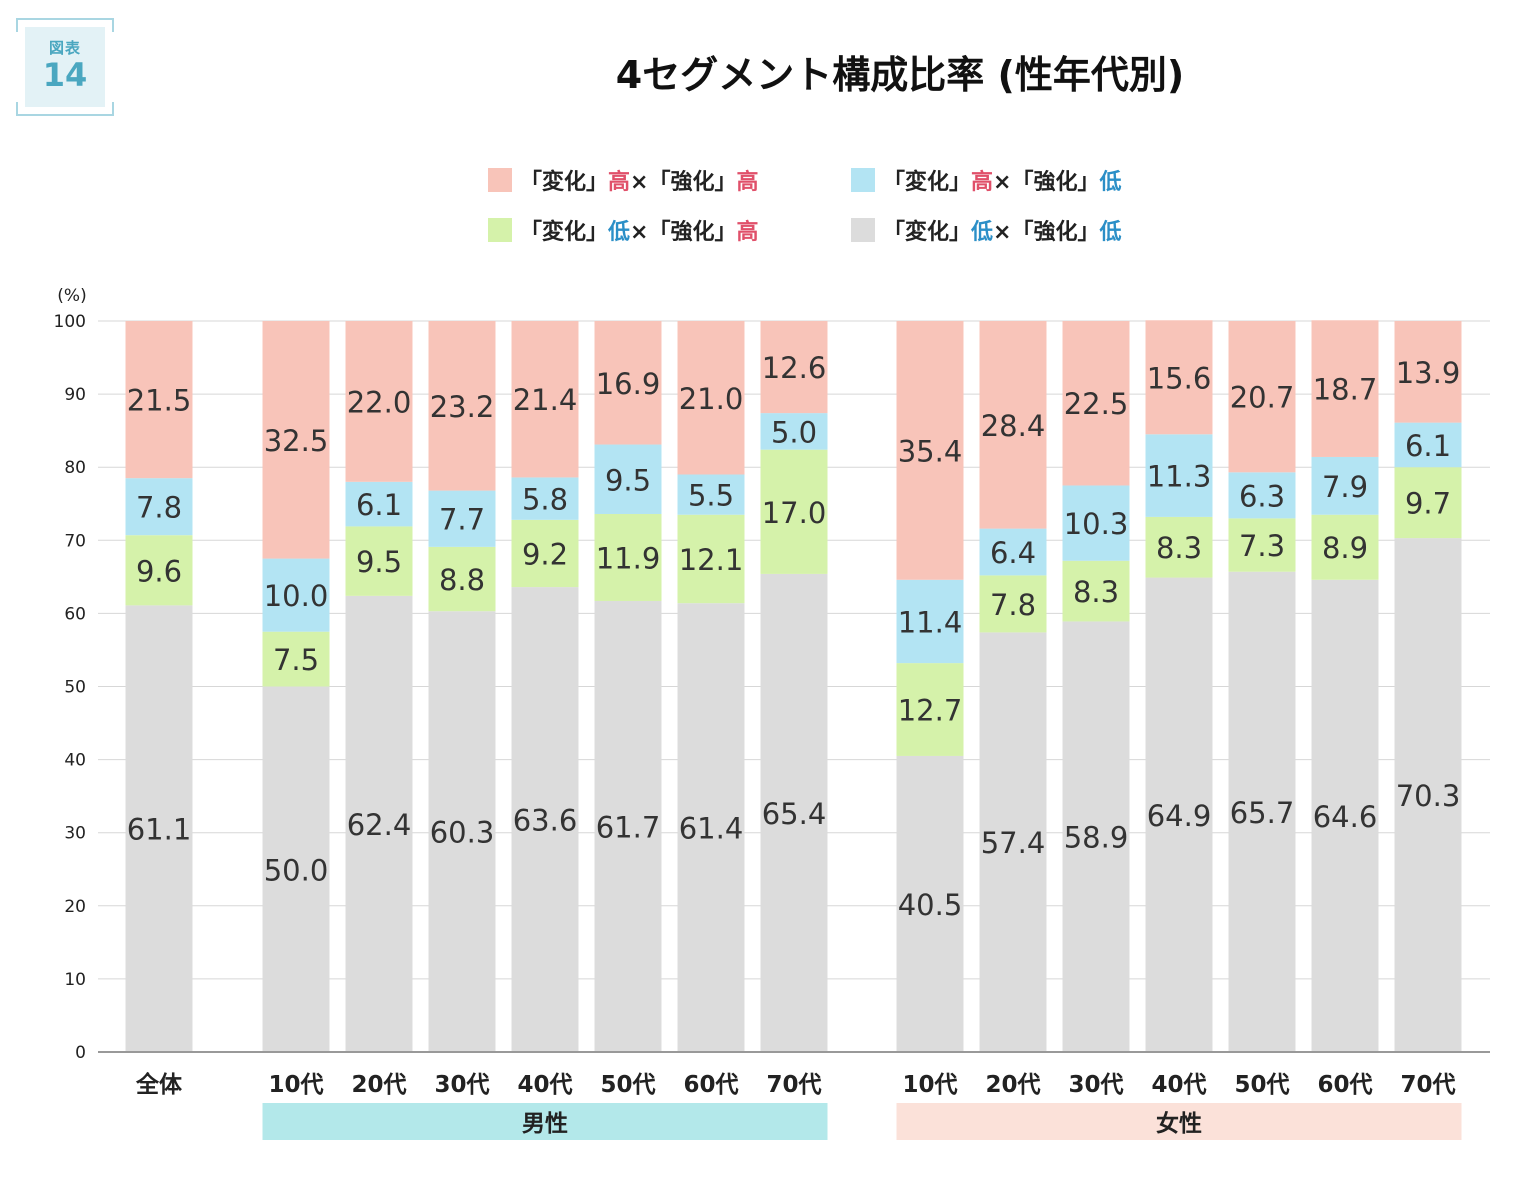 This screenshot has height=1195, width=1540. What do you see at coordinates (295, 1085) in the screenshot?
I see `category-label: 10代` at bounding box center [295, 1085].